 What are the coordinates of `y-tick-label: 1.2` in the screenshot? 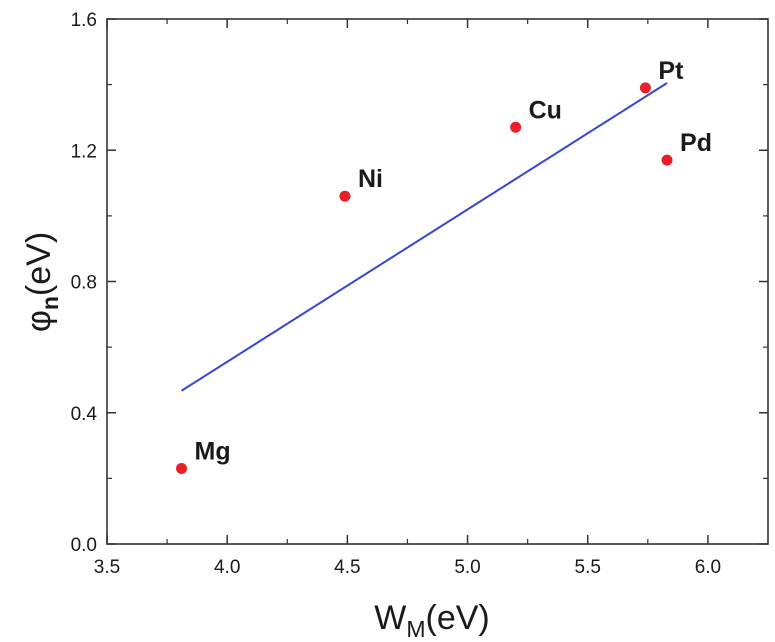 It's located at (84, 151).